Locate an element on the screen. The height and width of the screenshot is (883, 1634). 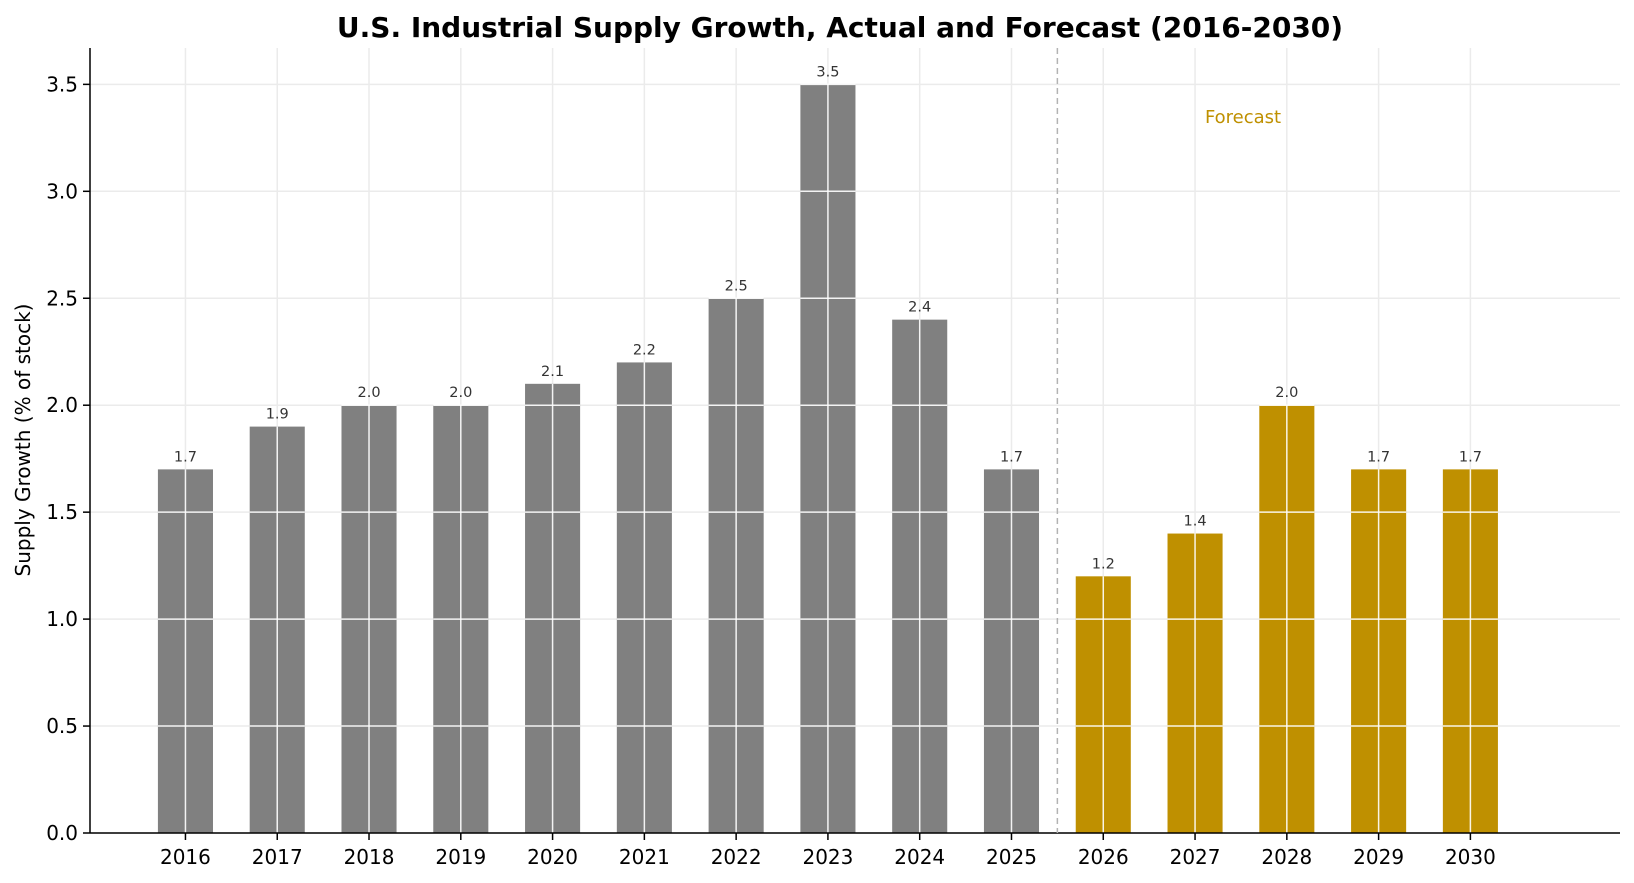
x-tick-label: 2024 is located at coordinates (919, 857).